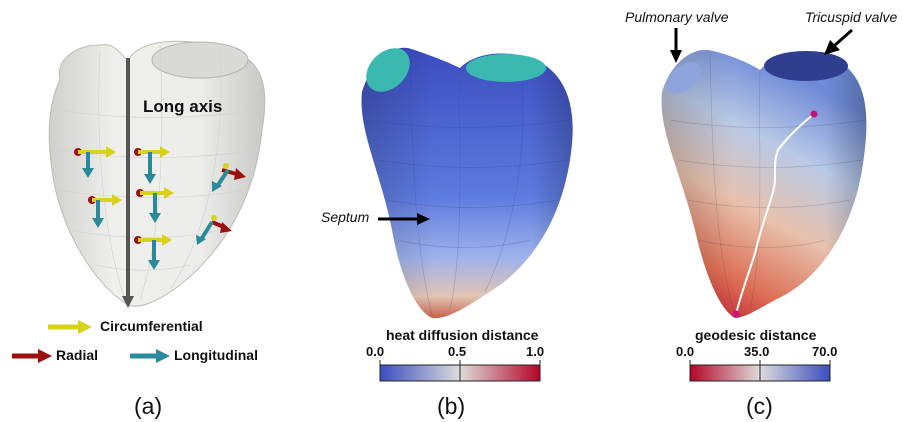 Image resolution: width=903 pixels, height=422 pixels. What do you see at coordinates (462, 335) in the screenshot?
I see `colorbar-title: heat diffusion distance` at bounding box center [462, 335].